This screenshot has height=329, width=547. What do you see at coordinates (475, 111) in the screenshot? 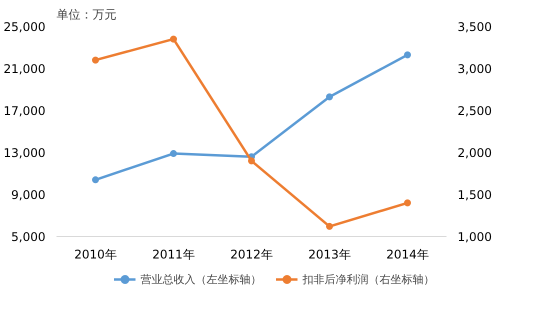
I see `y2-tick-label: 2,500` at bounding box center [475, 111].